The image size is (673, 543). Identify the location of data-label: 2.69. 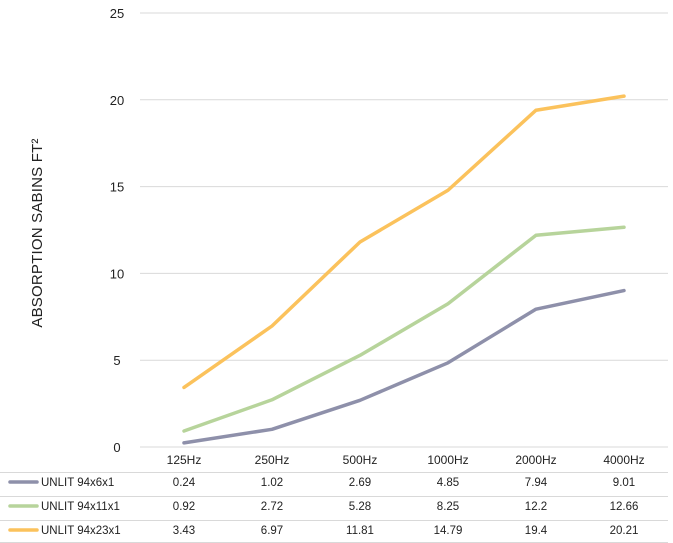
(360, 483).